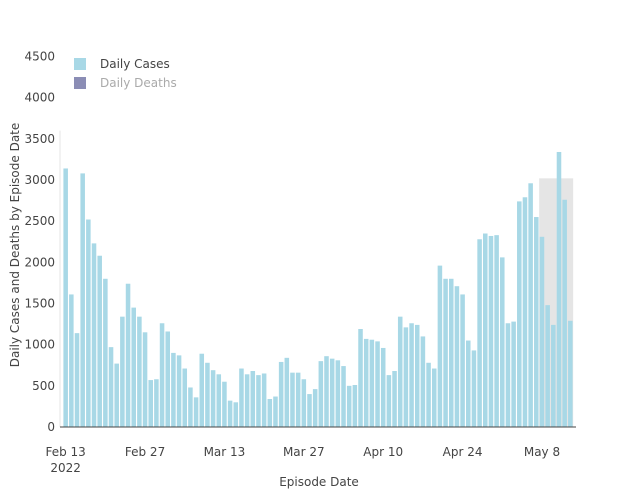  I want to click on legend-swatch-daily-deaths, so click(80, 83).